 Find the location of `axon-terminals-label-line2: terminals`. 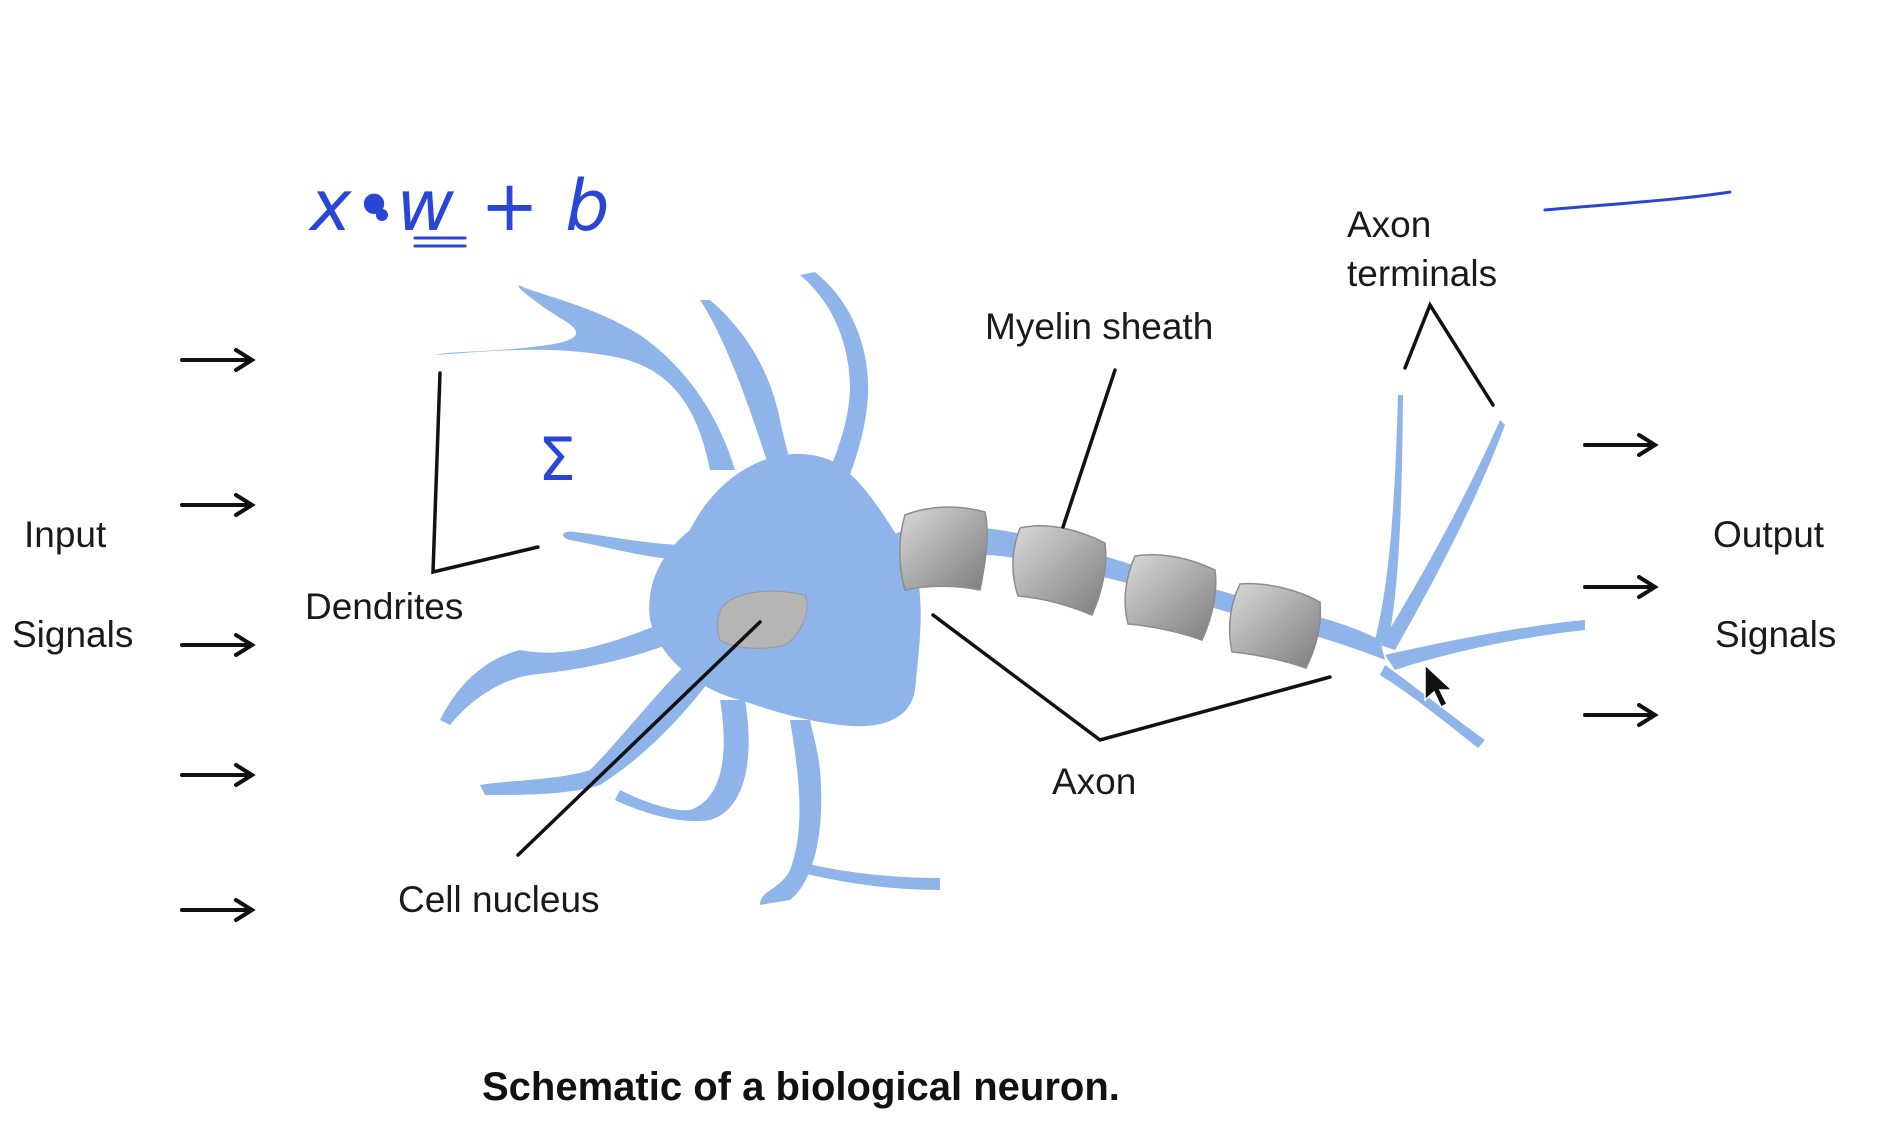

axon-terminals-label-line2: terminals is located at coordinates (1422, 273).